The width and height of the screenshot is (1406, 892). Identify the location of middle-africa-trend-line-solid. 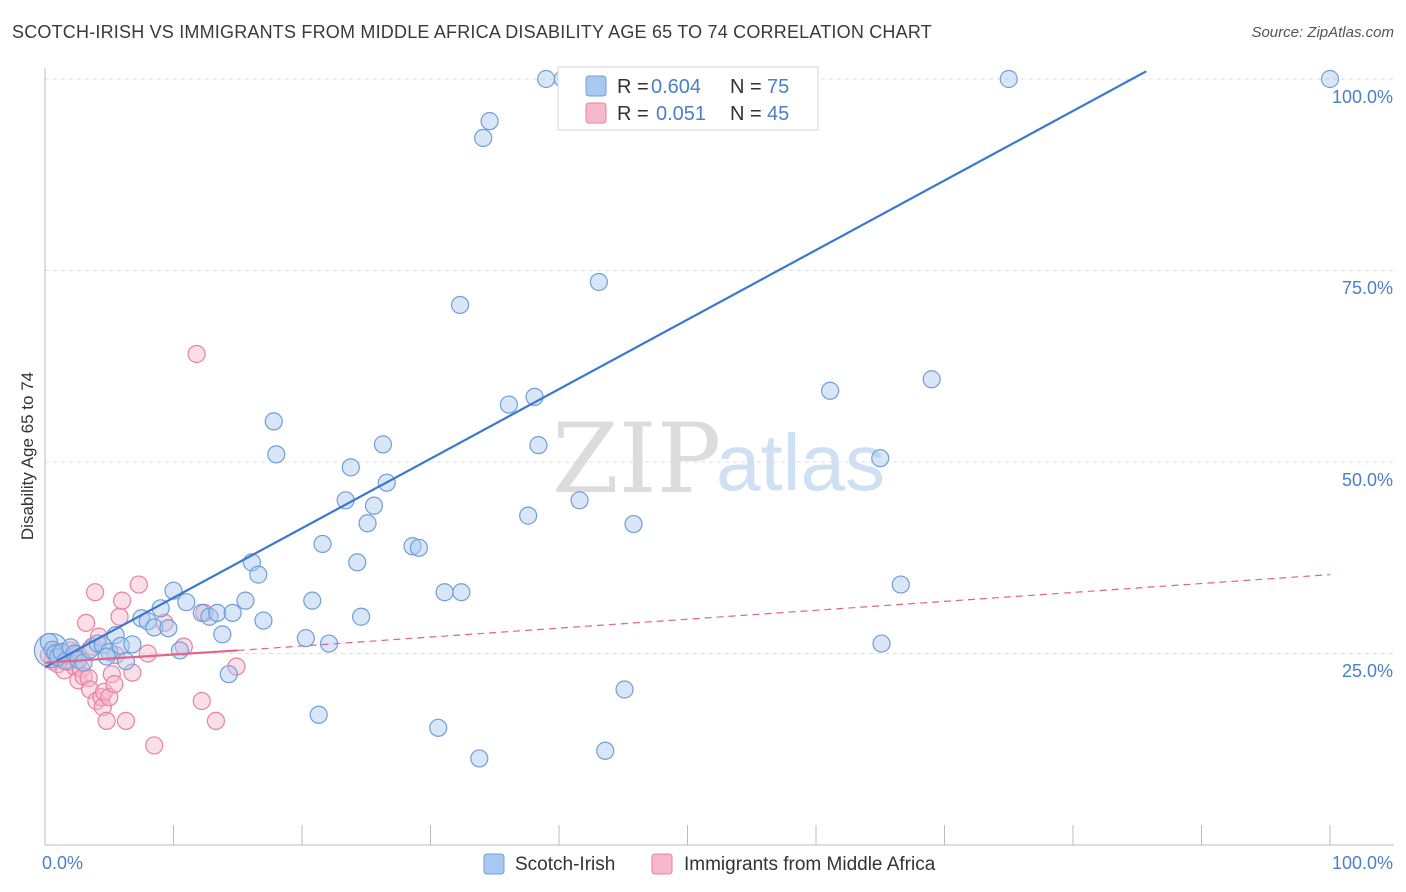
(141, 656).